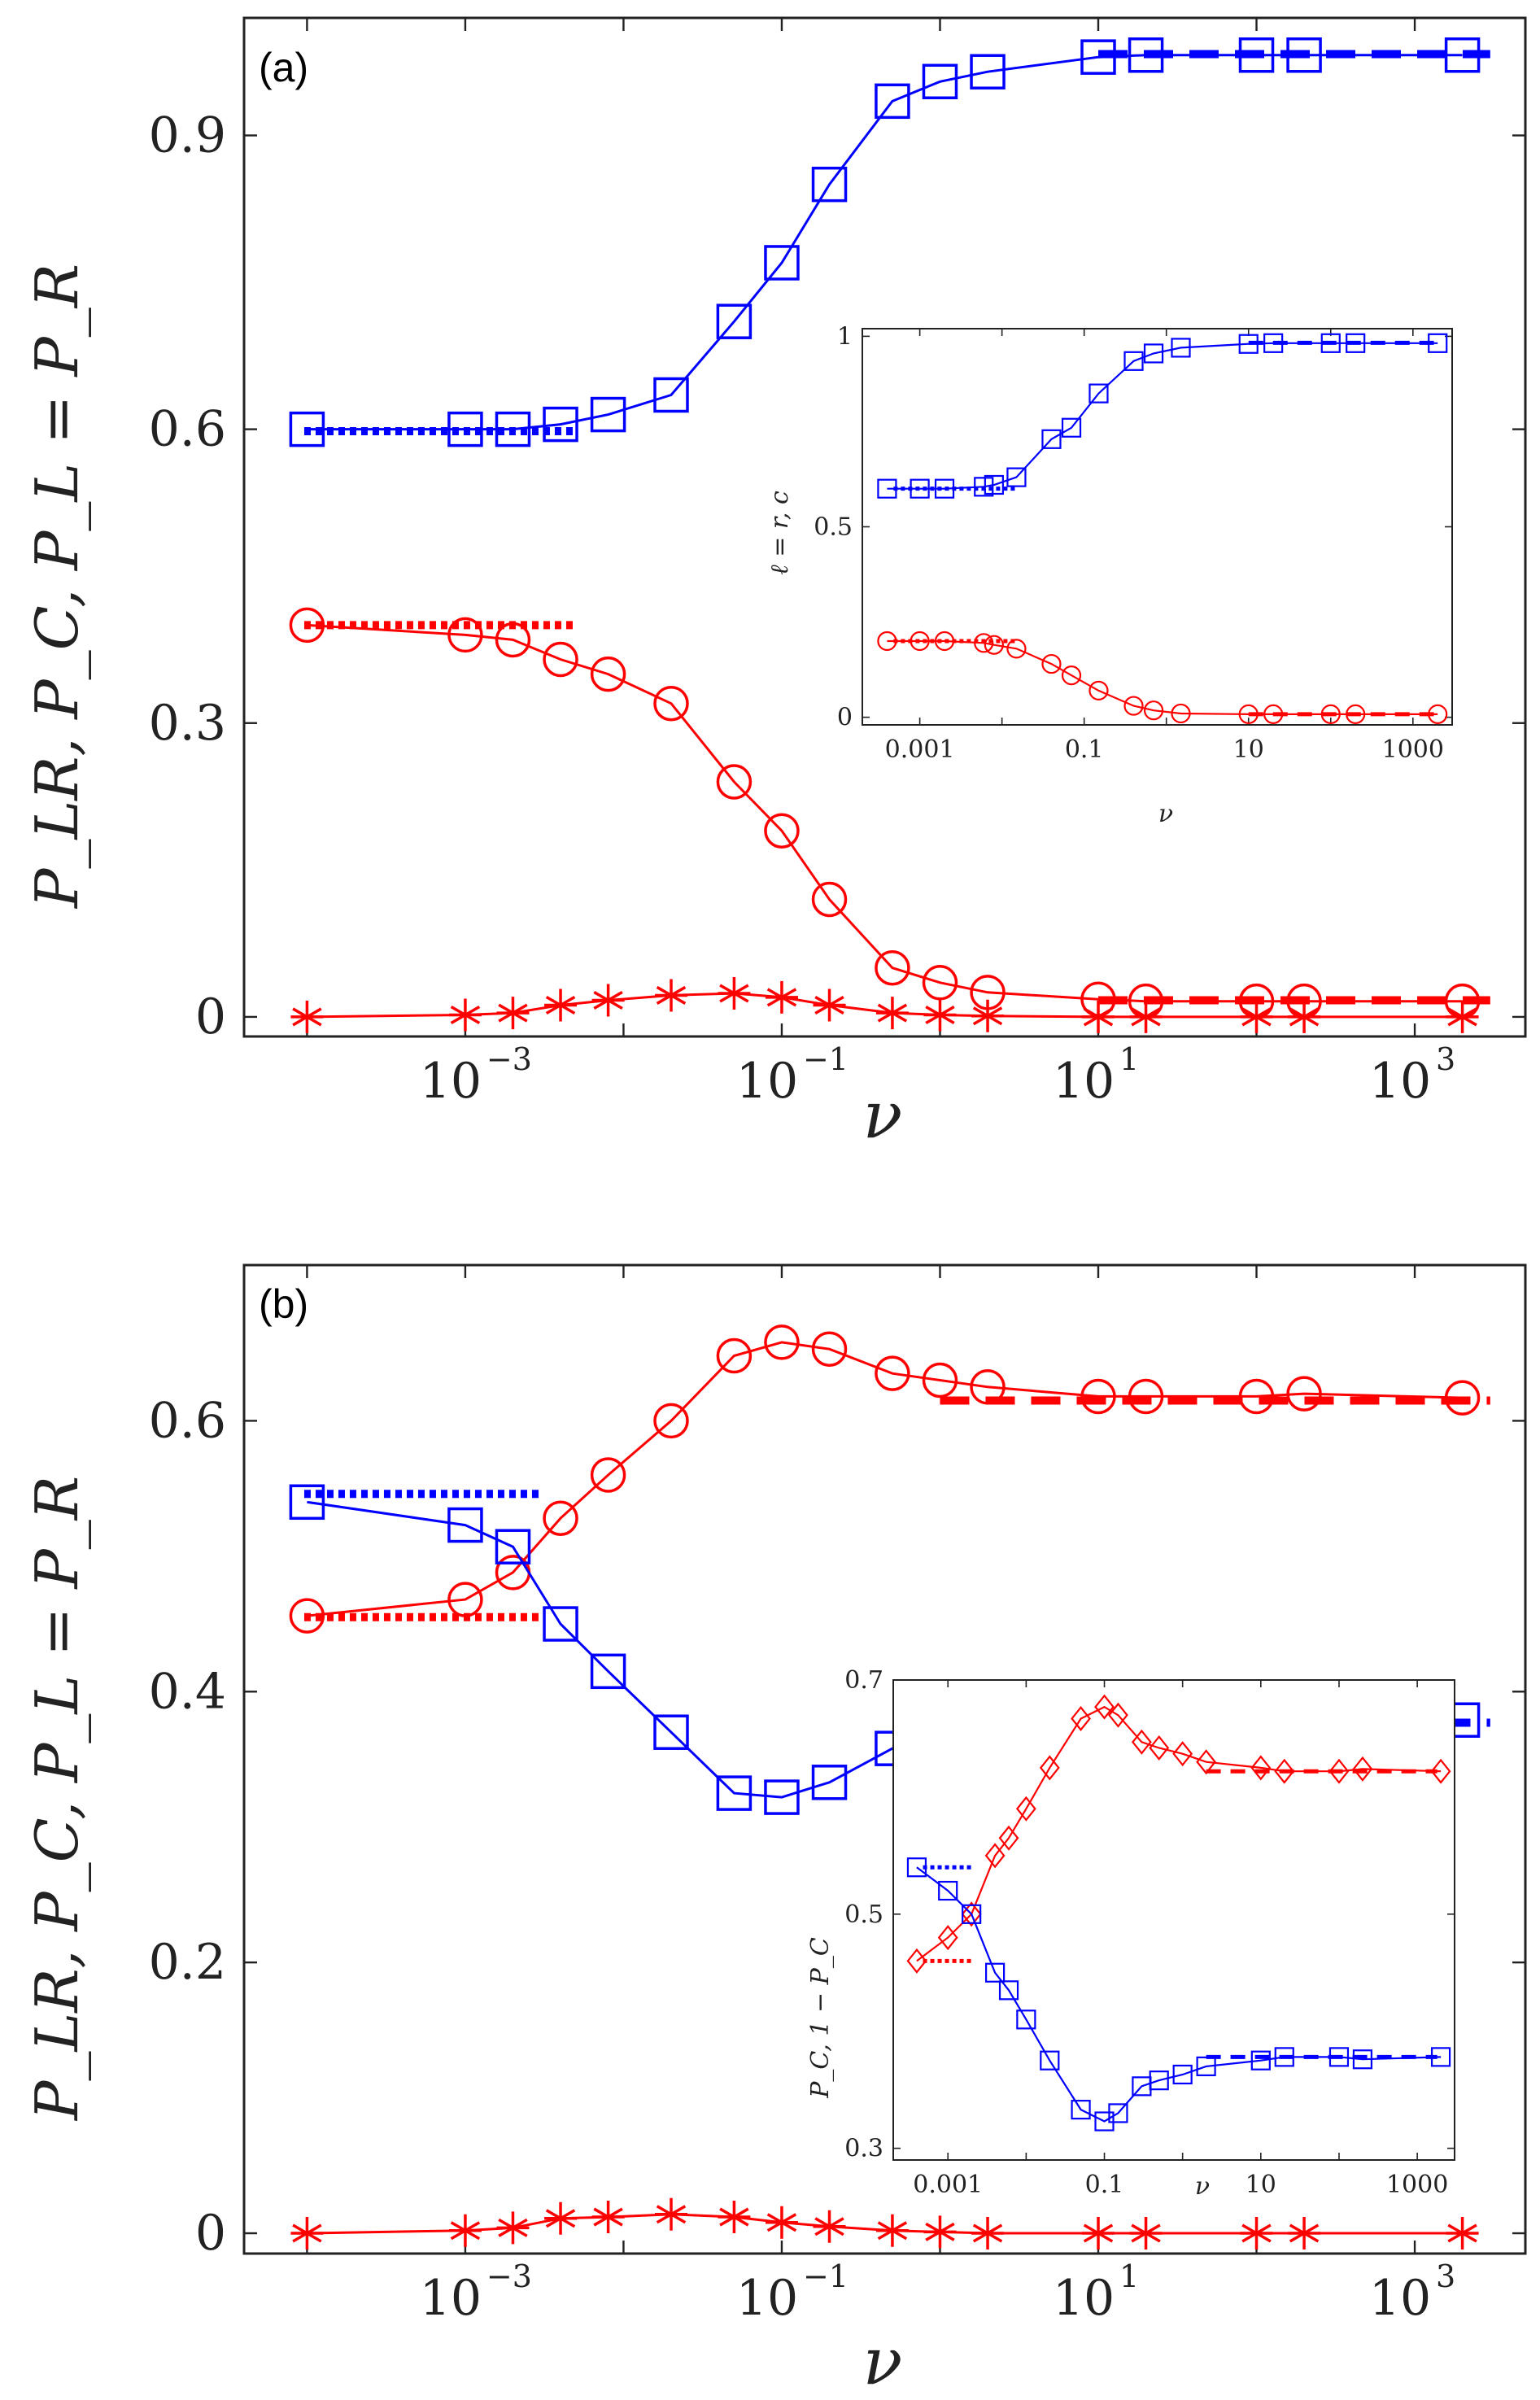  Describe the element at coordinates (1445, 1059) in the screenshot. I see `panel-a-xtick-exp: 3` at that location.